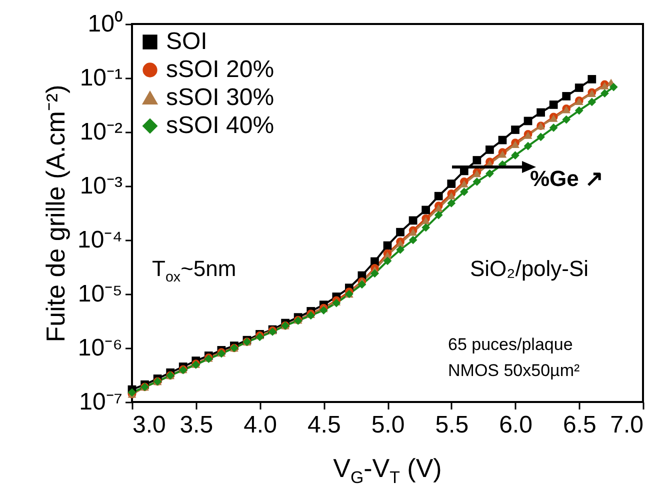 Image resolution: width=665 pixels, height=493 pixels. What do you see at coordinates (187, 41) in the screenshot?
I see `legend-label: SOI` at bounding box center [187, 41].